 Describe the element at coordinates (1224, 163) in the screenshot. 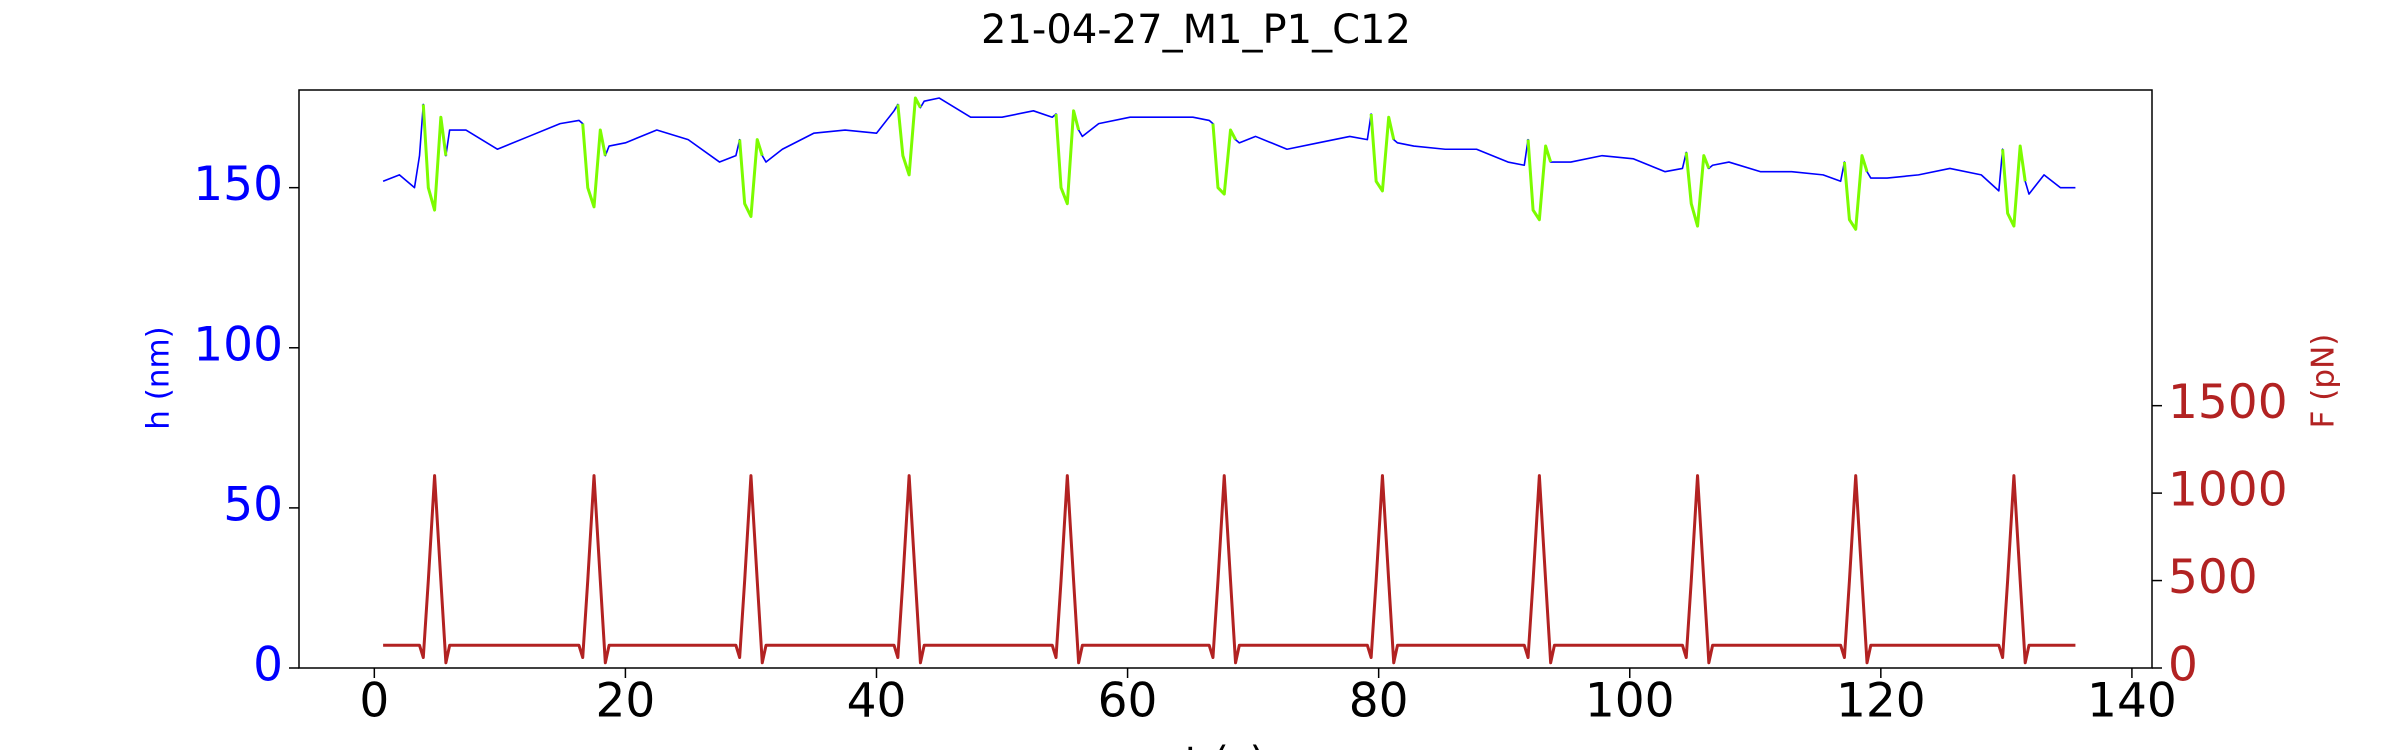

I see `data-line` at that location.